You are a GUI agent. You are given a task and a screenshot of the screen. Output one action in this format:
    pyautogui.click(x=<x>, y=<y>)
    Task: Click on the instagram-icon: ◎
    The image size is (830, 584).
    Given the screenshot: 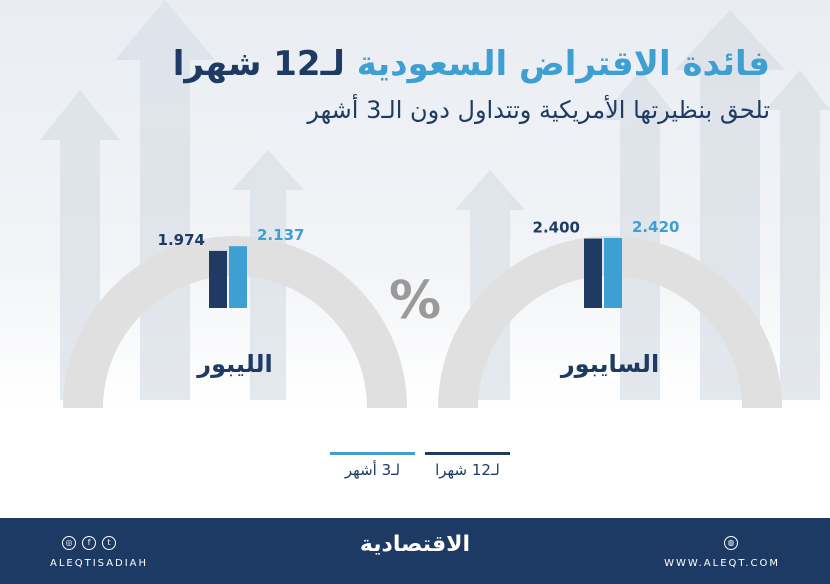 What is the action you would take?
    pyautogui.click(x=69, y=543)
    